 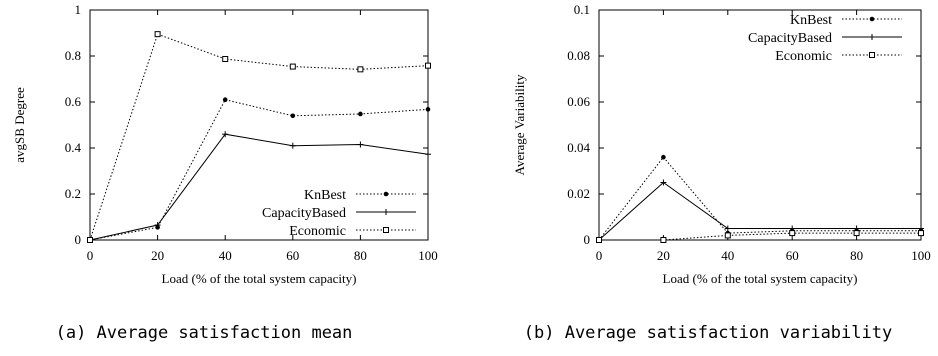 What do you see at coordinates (73, 101) in the screenshot?
I see `y-tick-label: 0.6` at bounding box center [73, 101].